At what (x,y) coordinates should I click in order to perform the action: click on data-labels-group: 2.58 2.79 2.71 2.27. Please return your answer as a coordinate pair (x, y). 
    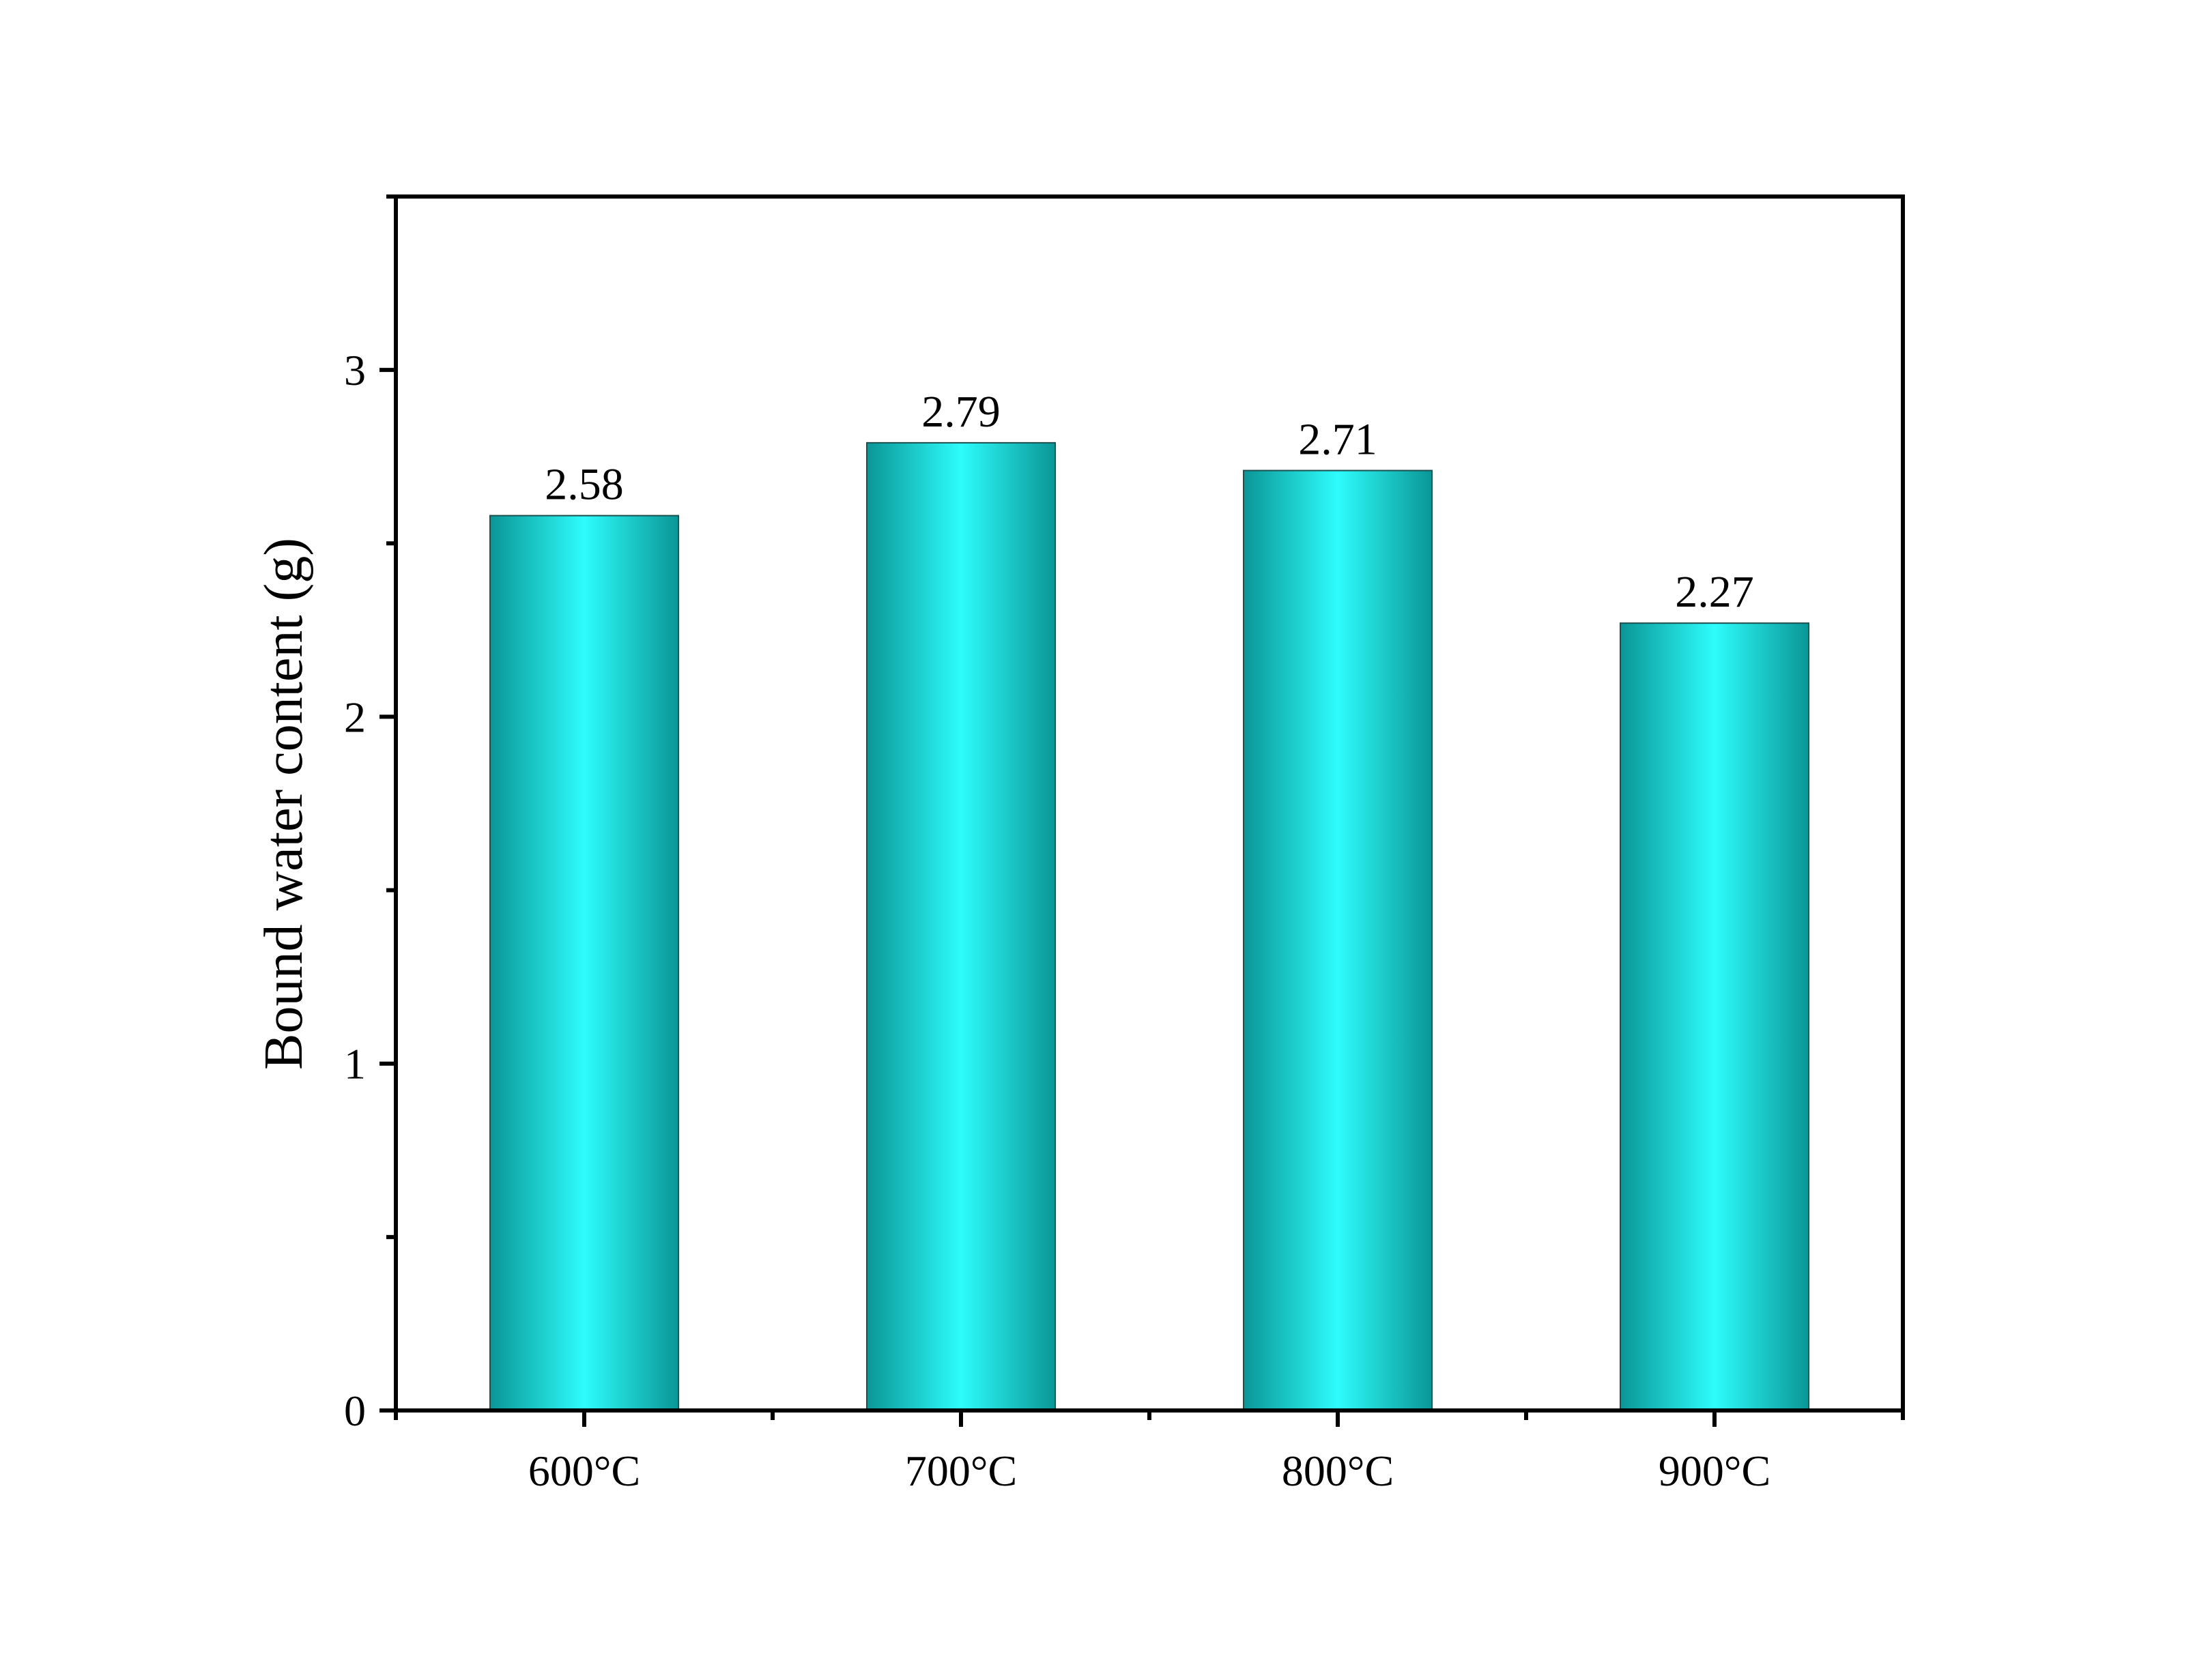
    Looking at the image, I should click on (1150, 502).